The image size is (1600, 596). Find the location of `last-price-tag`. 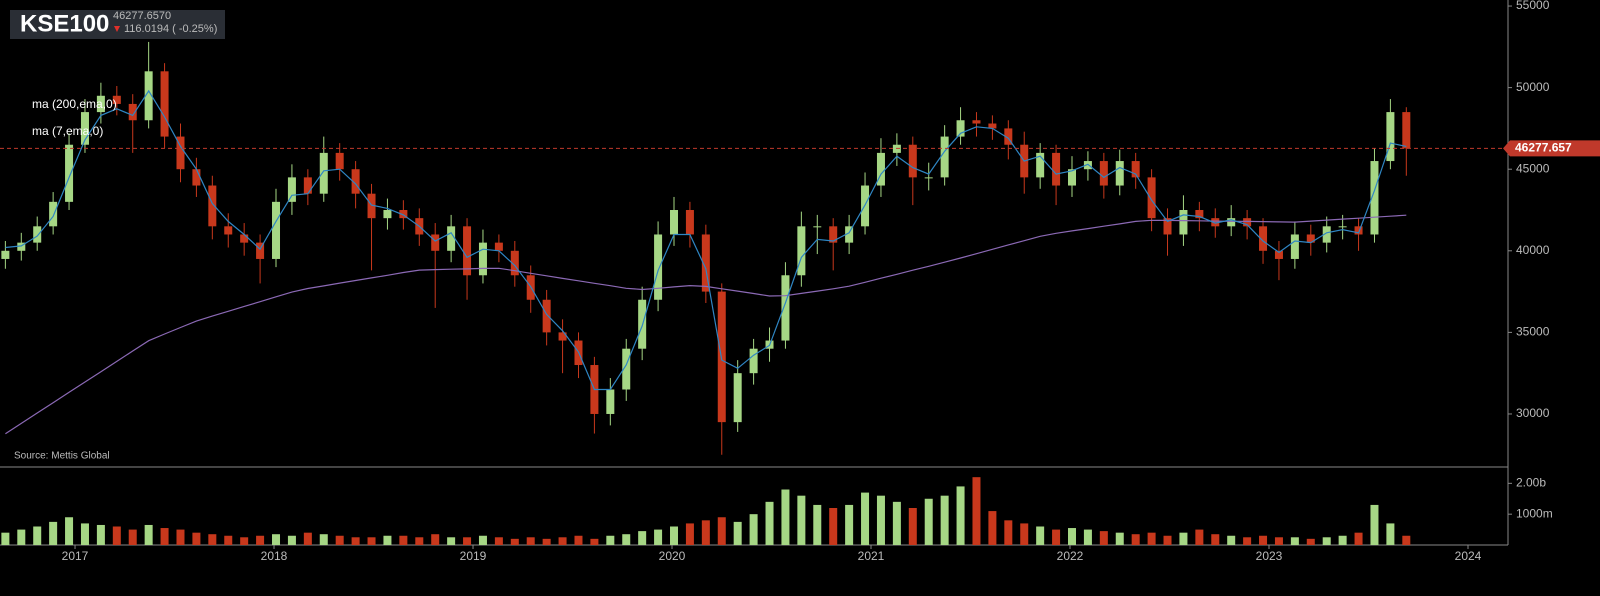

last-price-tag is located at coordinates (1551, 148).